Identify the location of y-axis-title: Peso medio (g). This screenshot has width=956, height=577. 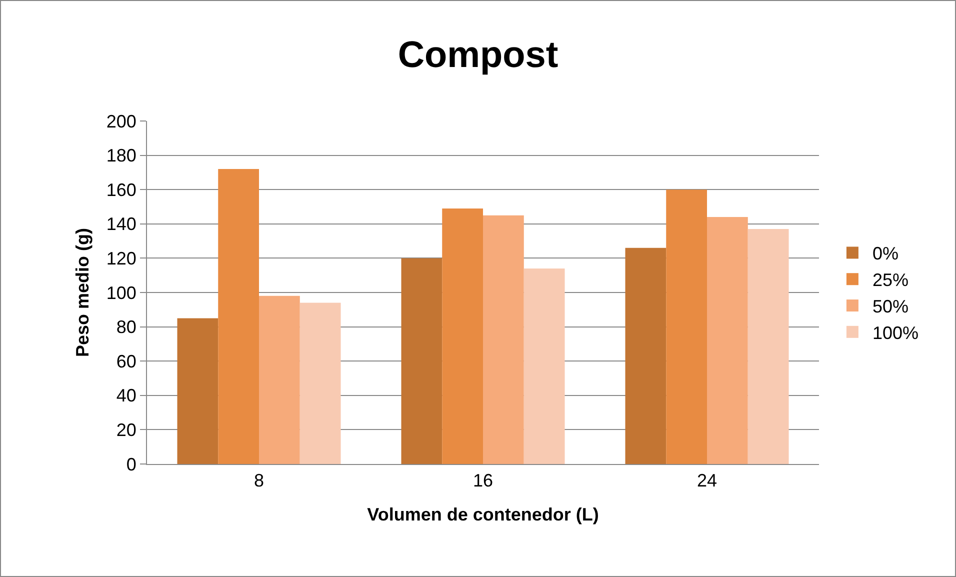
(82, 293).